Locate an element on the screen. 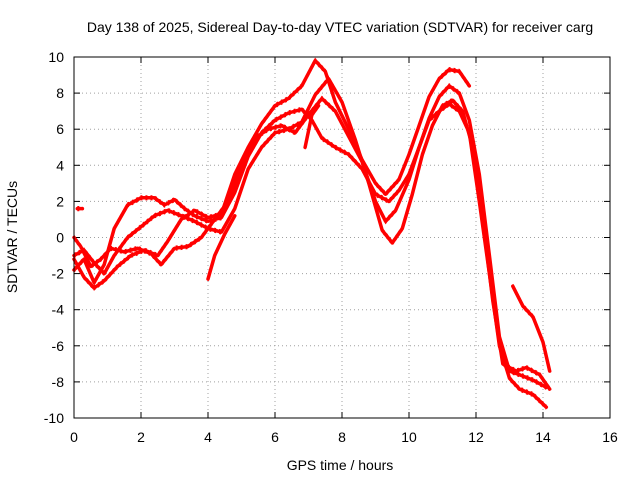 The height and width of the screenshot is (480, 640). y-tick-label: -8 is located at coordinates (58, 382).